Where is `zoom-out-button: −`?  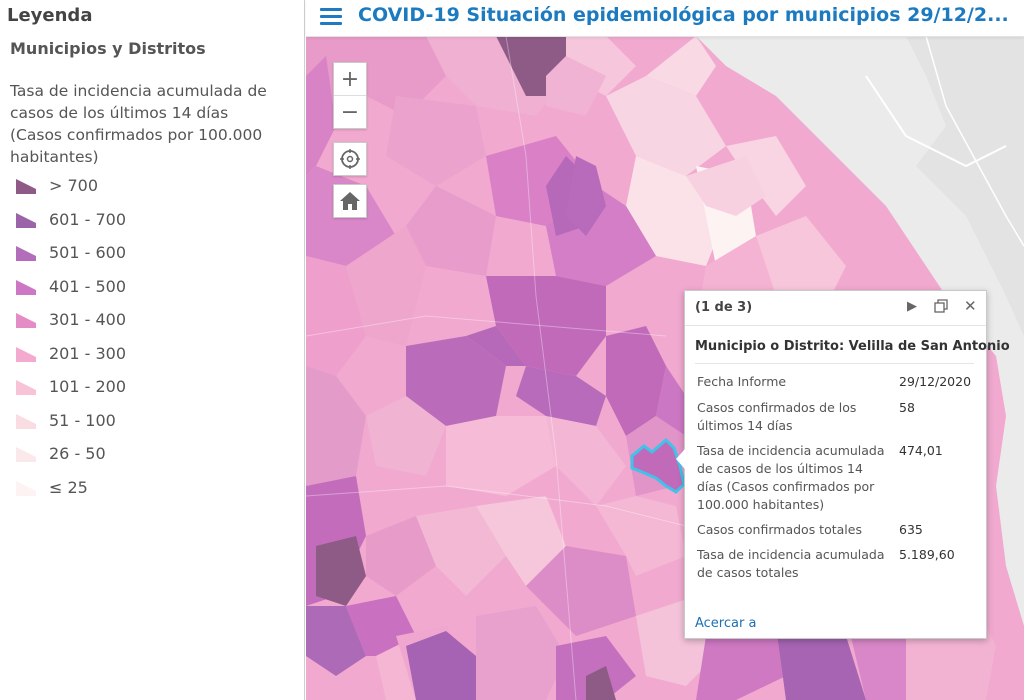
zoom-out-button: − is located at coordinates (350, 111).